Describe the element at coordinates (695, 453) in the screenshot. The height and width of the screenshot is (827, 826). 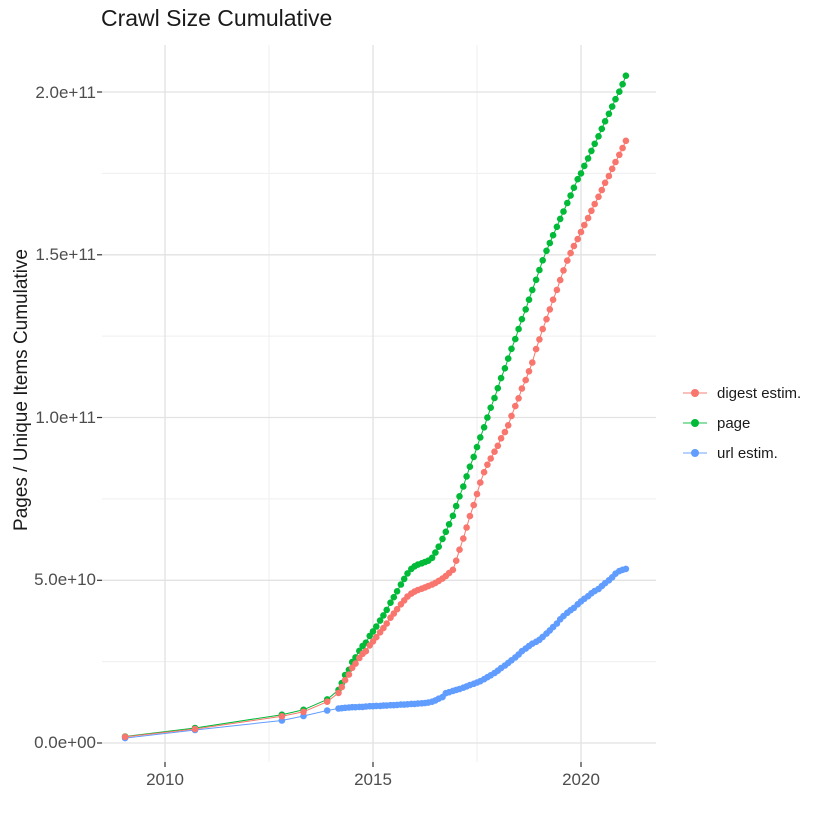
I see `legend-key-url-icon` at that location.